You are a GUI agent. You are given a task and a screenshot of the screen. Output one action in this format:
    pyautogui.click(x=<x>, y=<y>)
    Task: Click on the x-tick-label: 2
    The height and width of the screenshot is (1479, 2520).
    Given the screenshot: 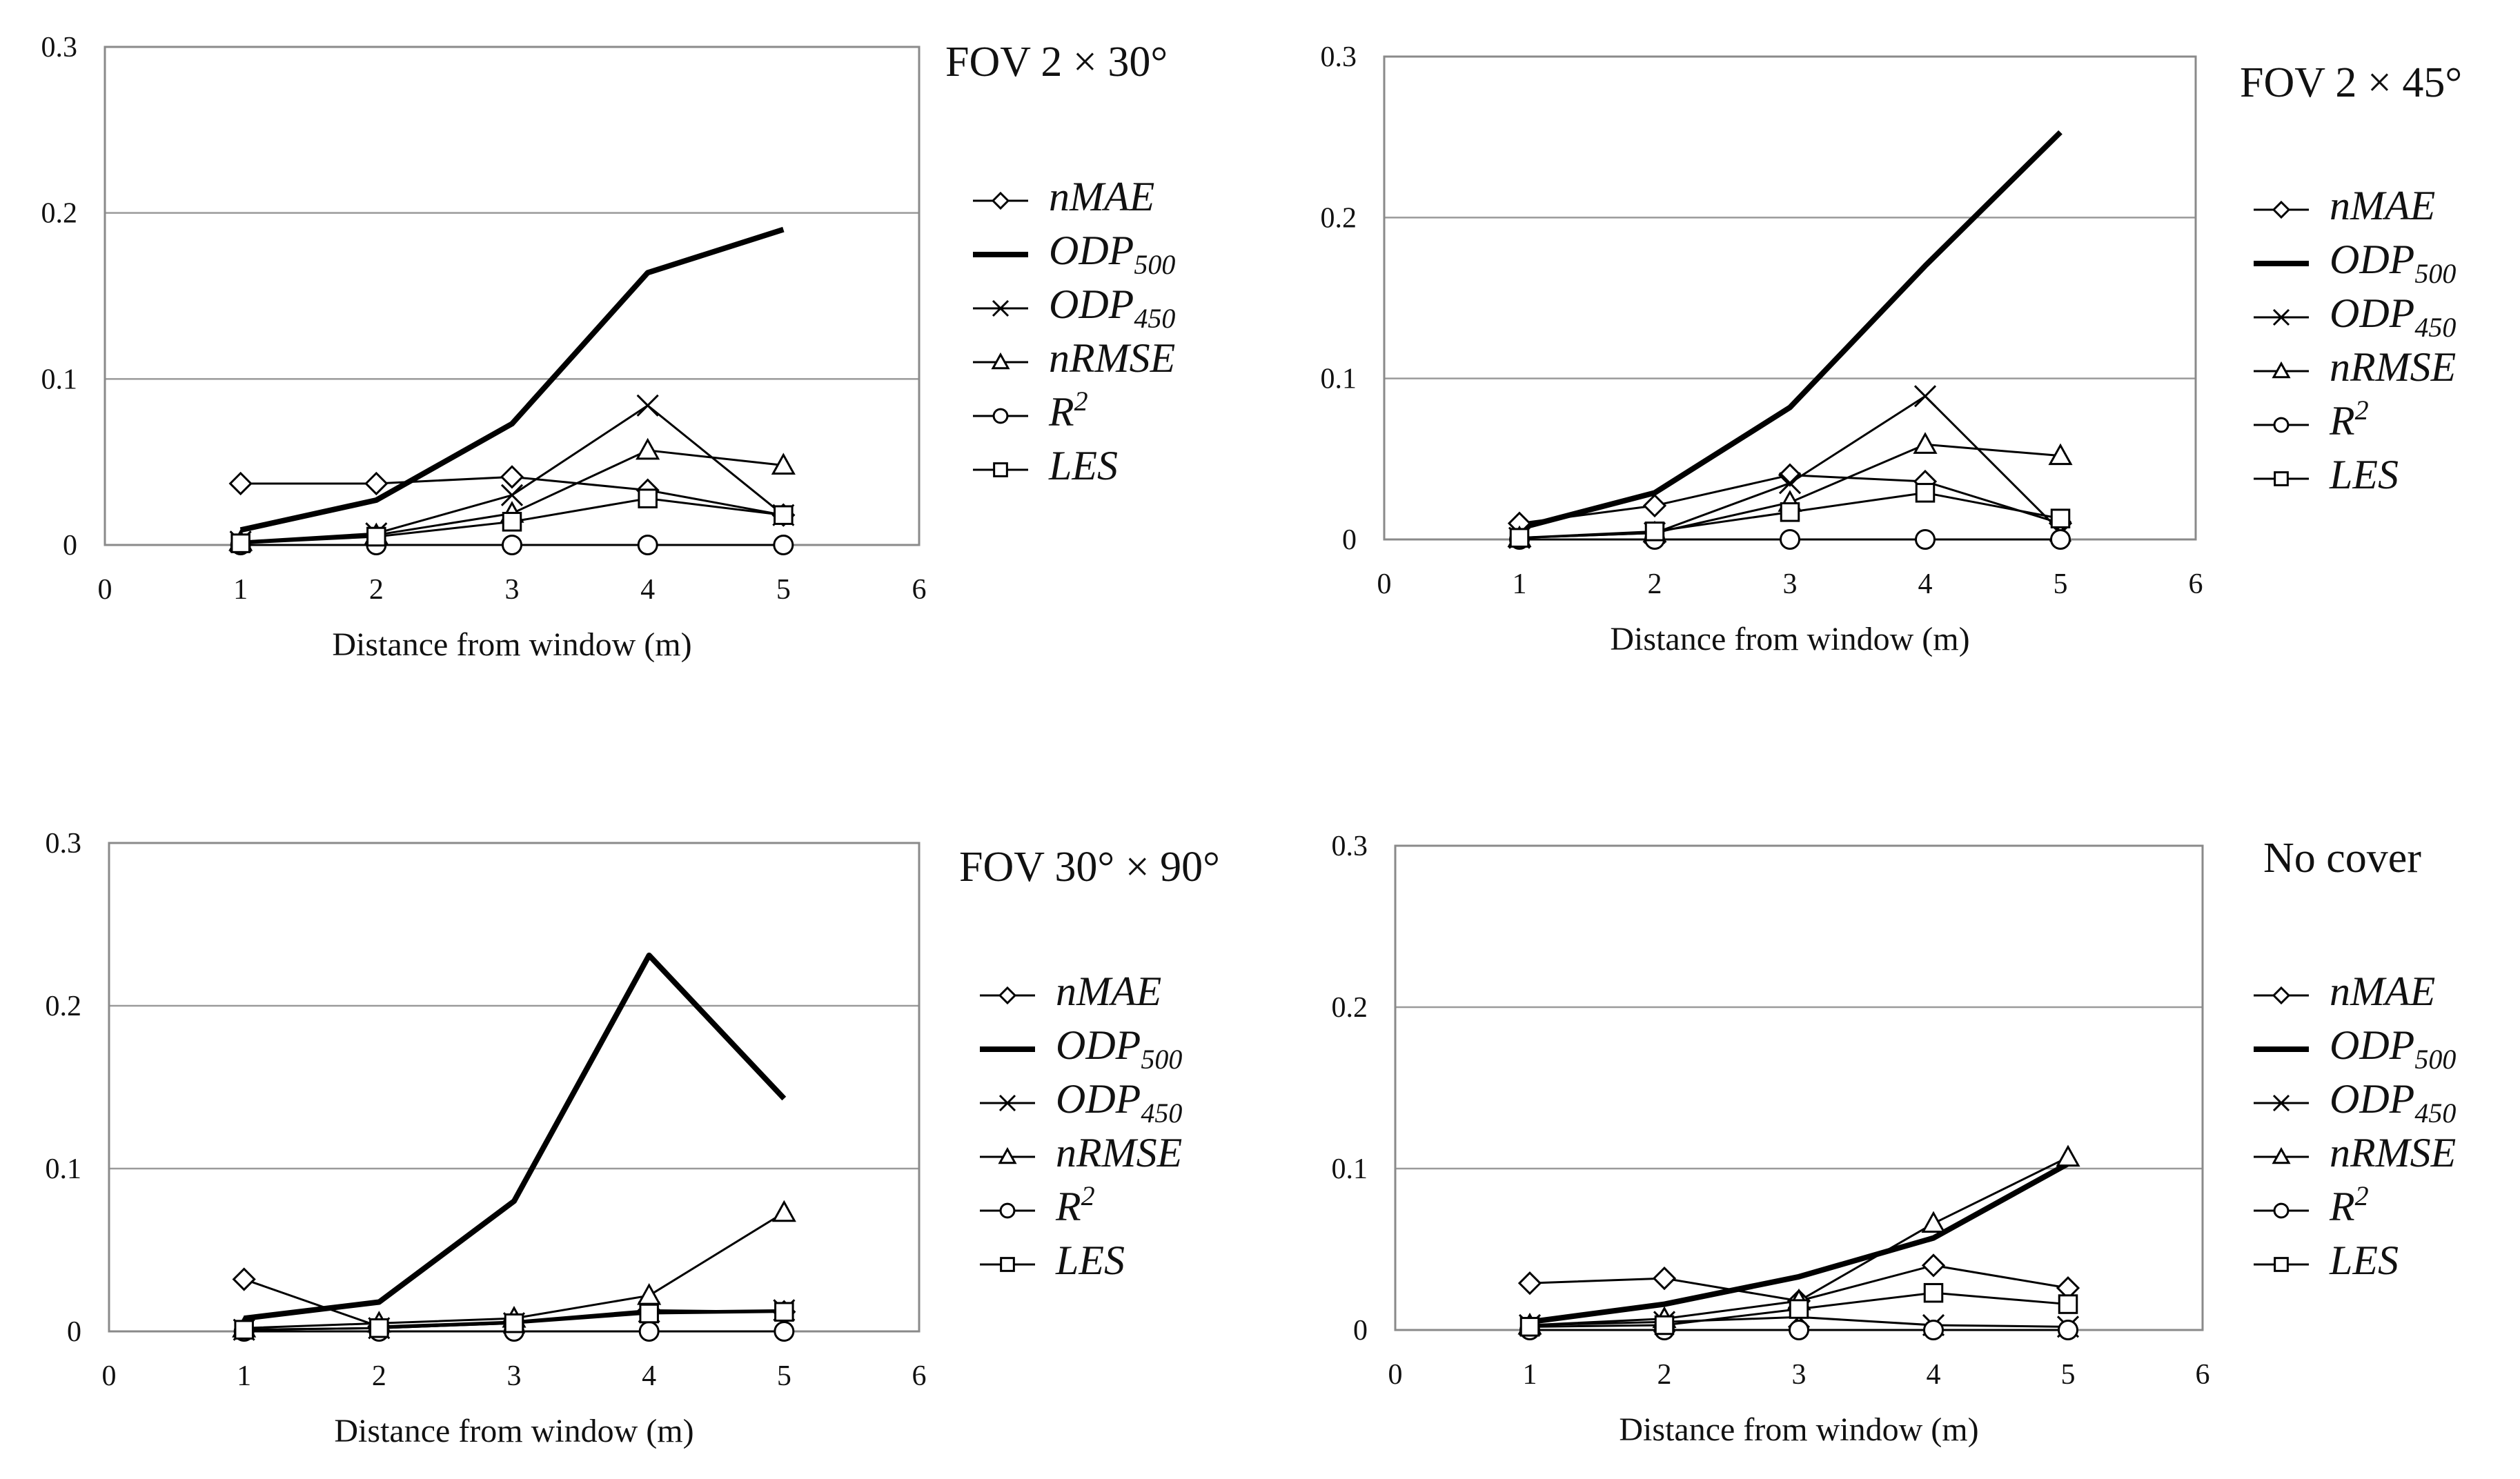 What is the action you would take?
    pyautogui.click(x=1655, y=584)
    